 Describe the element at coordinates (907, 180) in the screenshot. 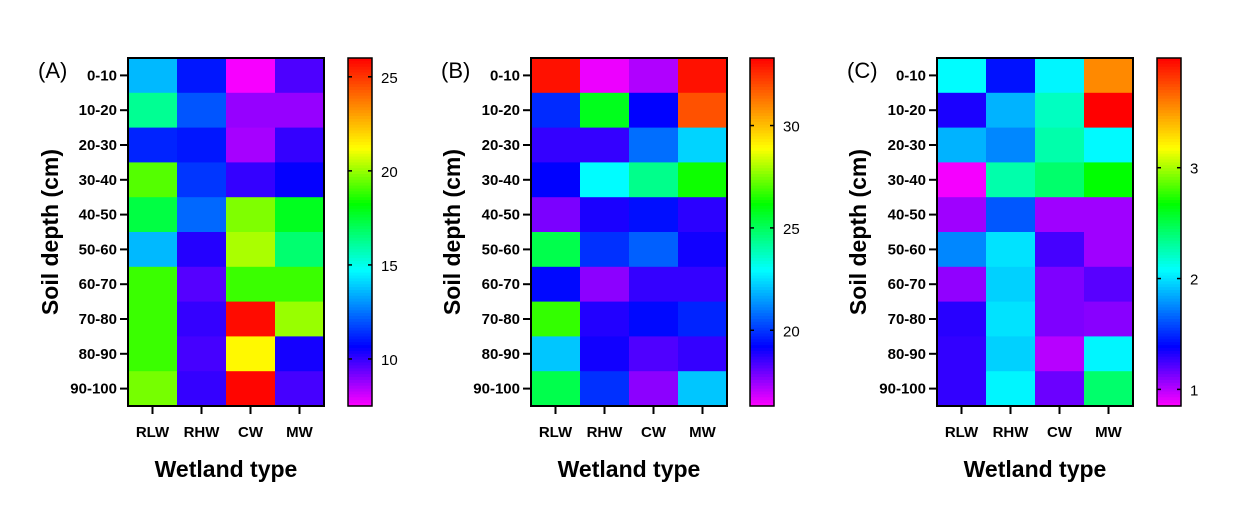

I see `y-tick-label: 30-40` at that location.